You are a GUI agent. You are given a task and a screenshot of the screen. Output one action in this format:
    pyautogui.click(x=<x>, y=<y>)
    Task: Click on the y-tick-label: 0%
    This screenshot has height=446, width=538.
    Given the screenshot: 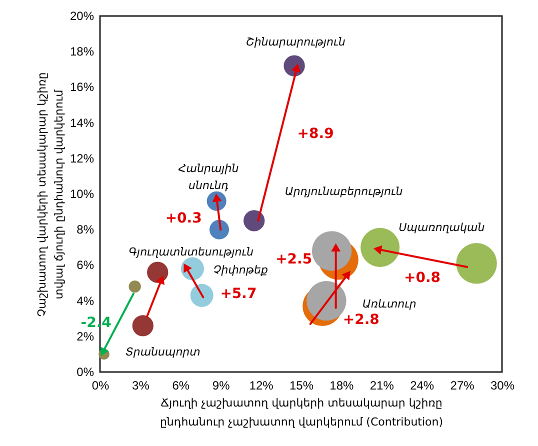 What is the action you would take?
    pyautogui.click(x=85, y=372)
    